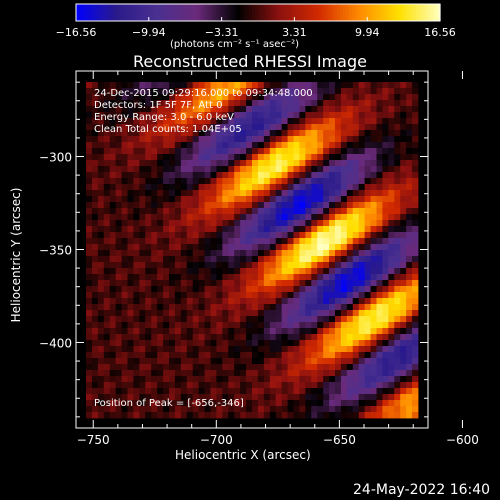 The width and height of the screenshot is (500, 500). Describe the element at coordinates (367, 32) in the screenshot. I see `colorbar-tick-label: 9.94` at that location.